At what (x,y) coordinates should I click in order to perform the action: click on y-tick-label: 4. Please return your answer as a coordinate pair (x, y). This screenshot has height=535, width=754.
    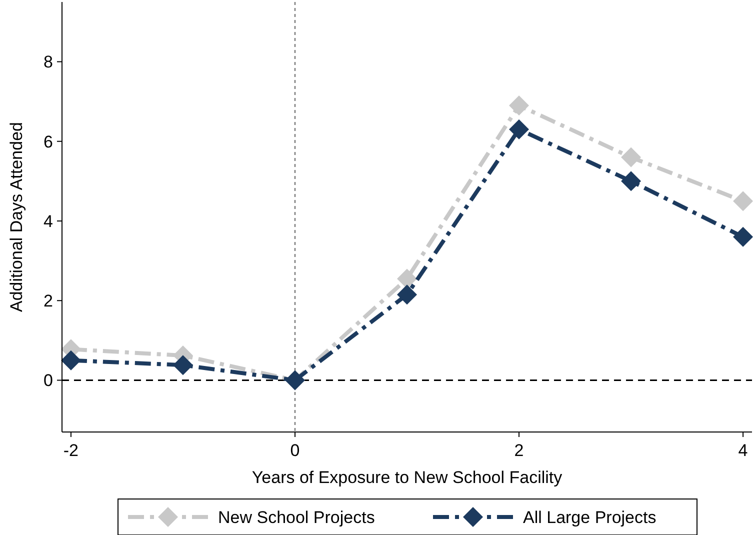
    Looking at the image, I should click on (48, 221).